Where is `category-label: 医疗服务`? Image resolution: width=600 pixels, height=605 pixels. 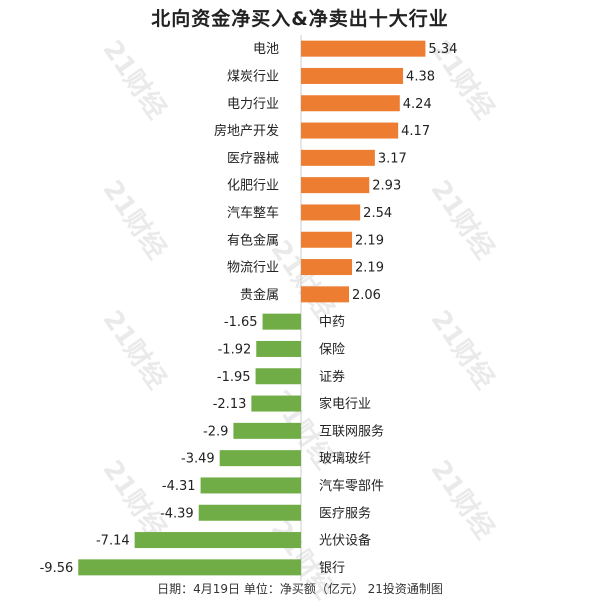 category-label: 医疗服务 is located at coordinates (345, 513).